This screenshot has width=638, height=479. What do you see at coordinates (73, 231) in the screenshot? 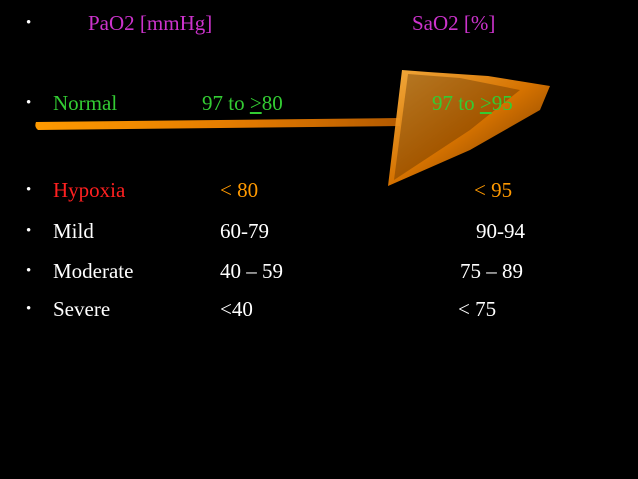
I see `mild-label: Mild` at bounding box center [73, 231].